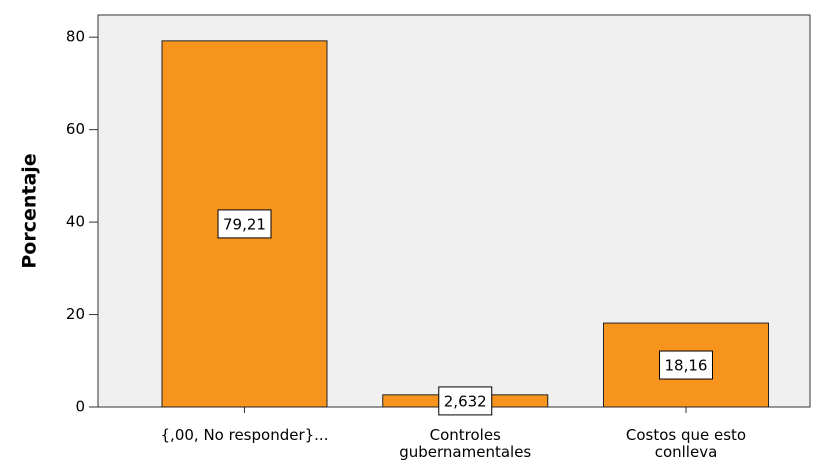 This screenshot has width=821, height=466. What do you see at coordinates (75, 314) in the screenshot?
I see `y-tick-label: 20` at bounding box center [75, 314].